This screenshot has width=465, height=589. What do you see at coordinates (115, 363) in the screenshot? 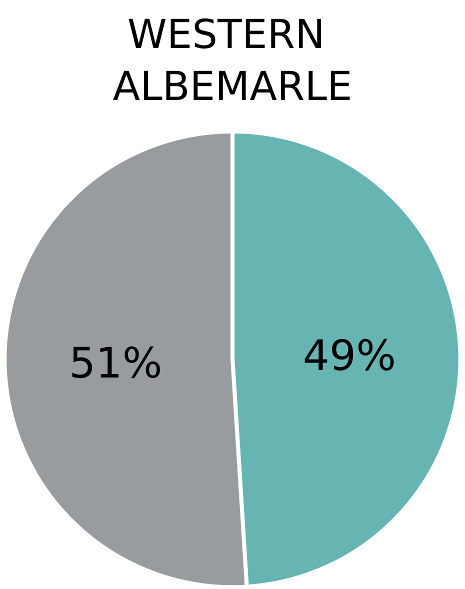
I see `data-label: 51%` at bounding box center [115, 363].